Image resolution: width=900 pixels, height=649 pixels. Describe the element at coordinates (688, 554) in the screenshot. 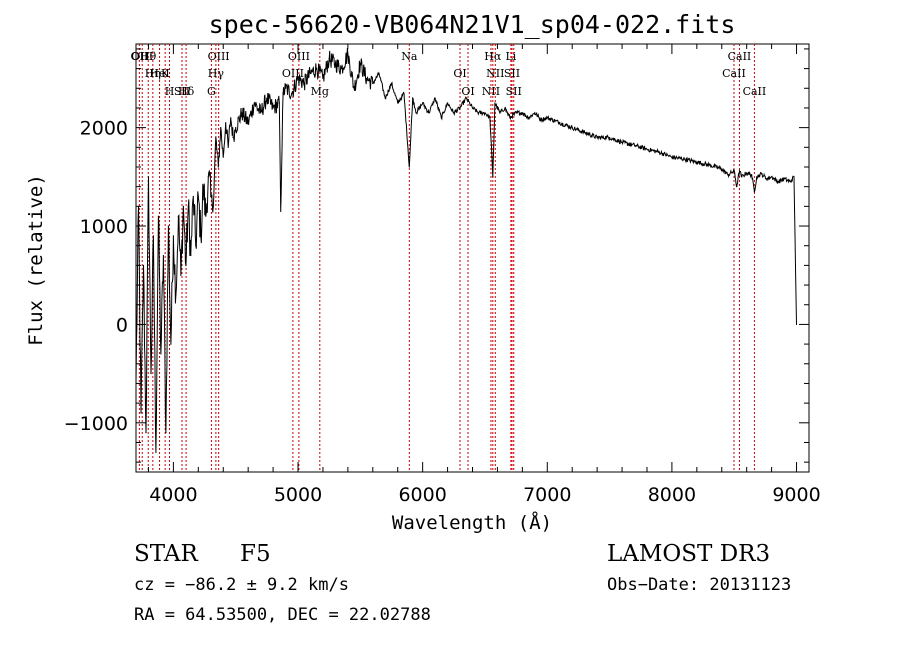

I see `survey-name: LAMOST DR3` at that location.